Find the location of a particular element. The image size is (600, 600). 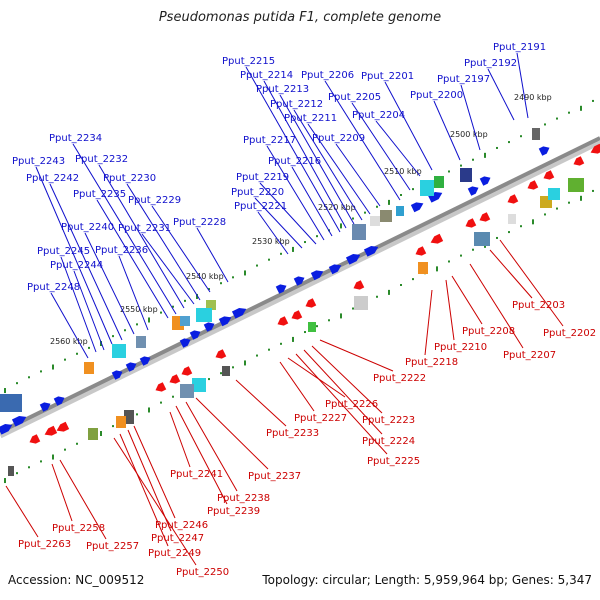

scale-label: 2540 kbp is located at coordinates (205, 276).